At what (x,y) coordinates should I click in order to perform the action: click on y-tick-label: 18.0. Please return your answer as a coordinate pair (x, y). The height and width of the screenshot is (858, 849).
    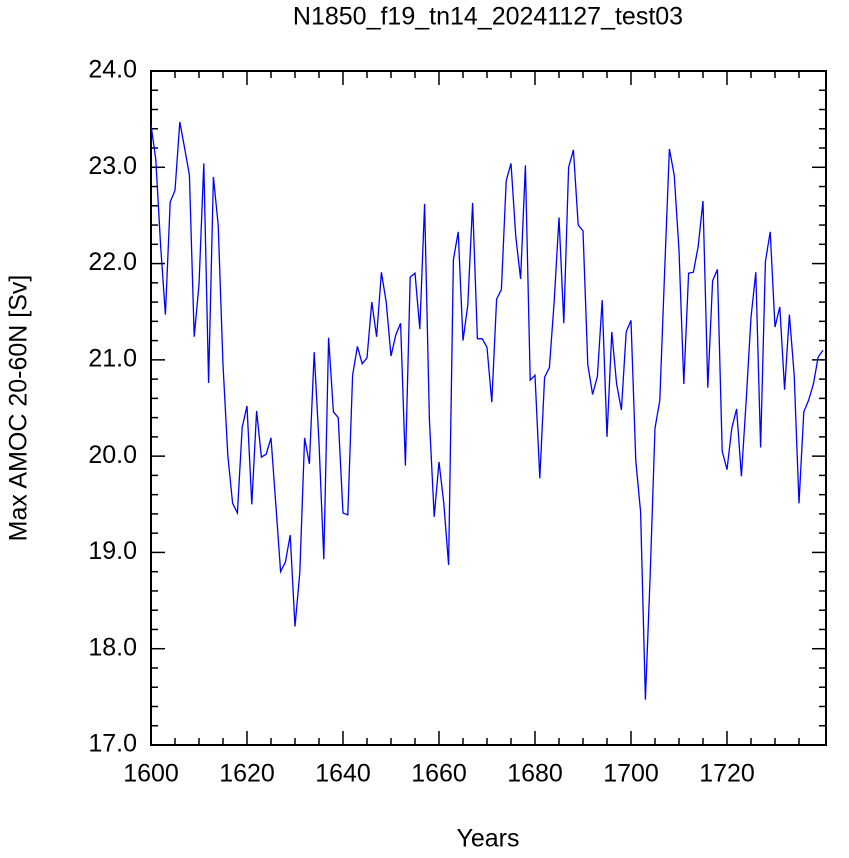
    Looking at the image, I should click on (112, 647).